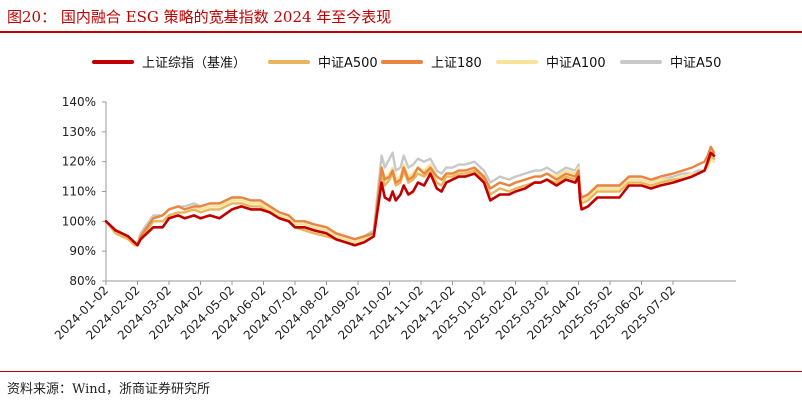  Describe the element at coordinates (79, 162) in the screenshot. I see `y-tick-label: 120%` at that location.